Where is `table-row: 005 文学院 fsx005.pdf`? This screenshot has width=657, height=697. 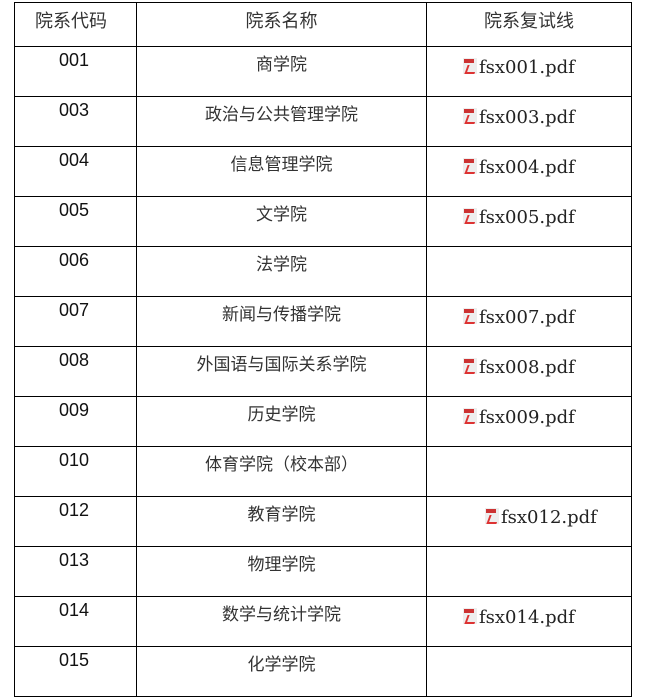 table-row: 005 文学院 fsx005.pdf is located at coordinates (323, 221).